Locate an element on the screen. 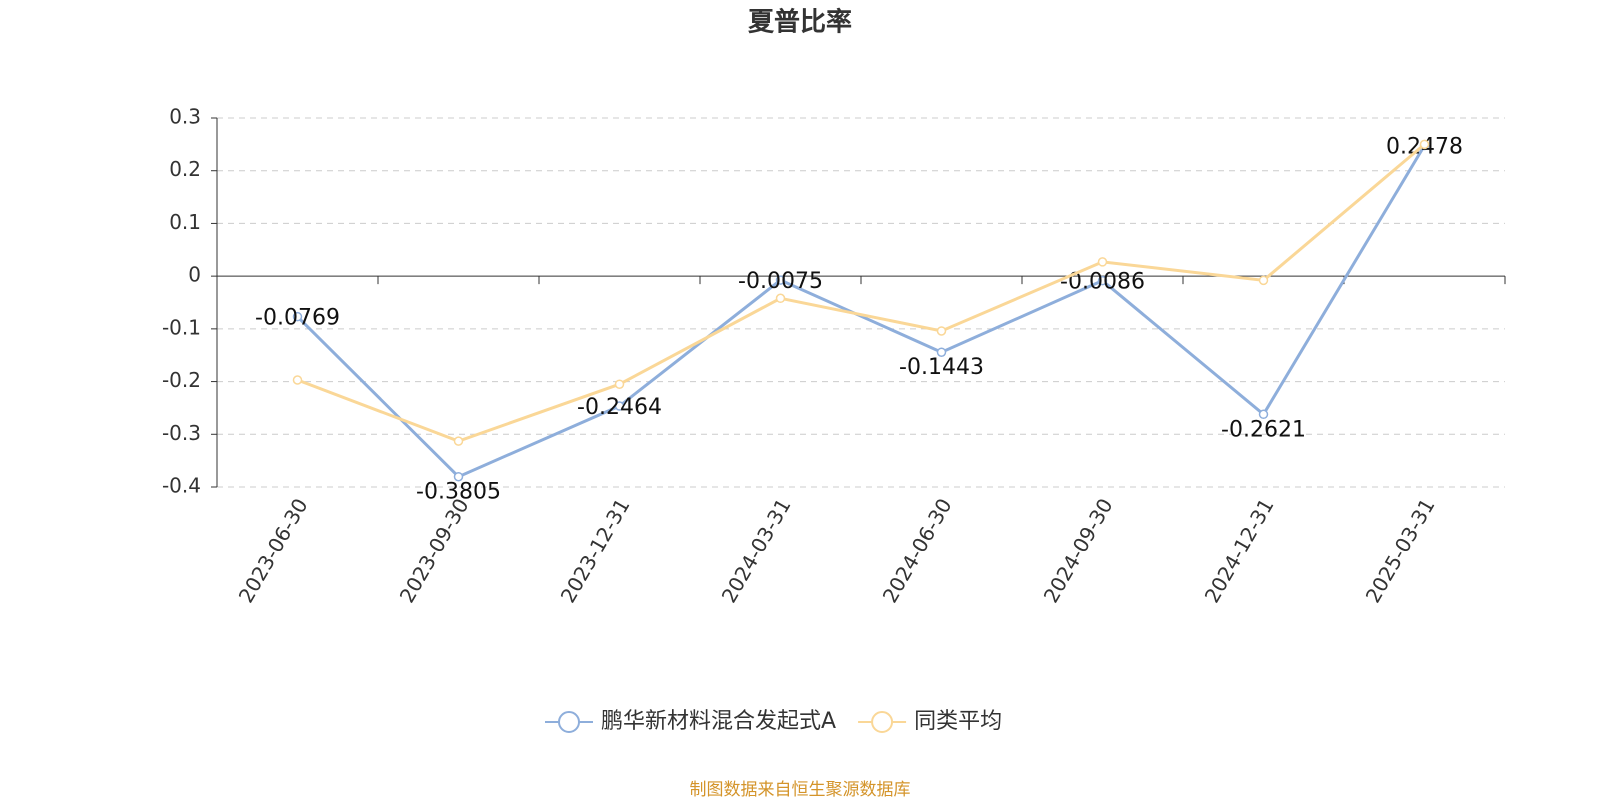 The width and height of the screenshot is (1600, 804). x-tick-label: 2024-06-30 is located at coordinates (917, 550).